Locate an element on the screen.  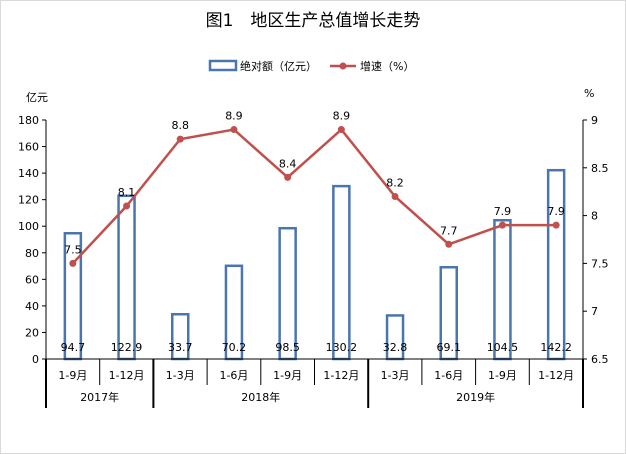
bar-value-label: 94.7 is located at coordinates (73, 347).